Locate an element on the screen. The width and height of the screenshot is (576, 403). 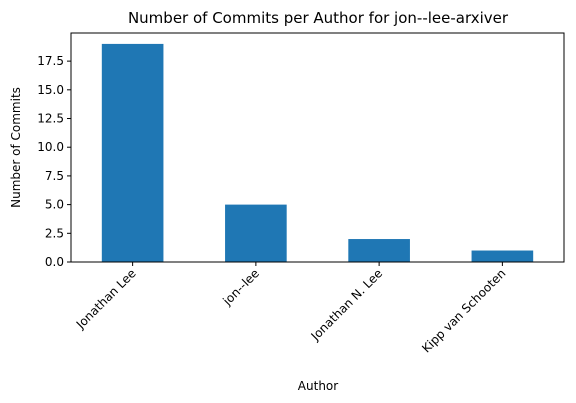
y-axis-label: Number of Commits is located at coordinates (16, 147).